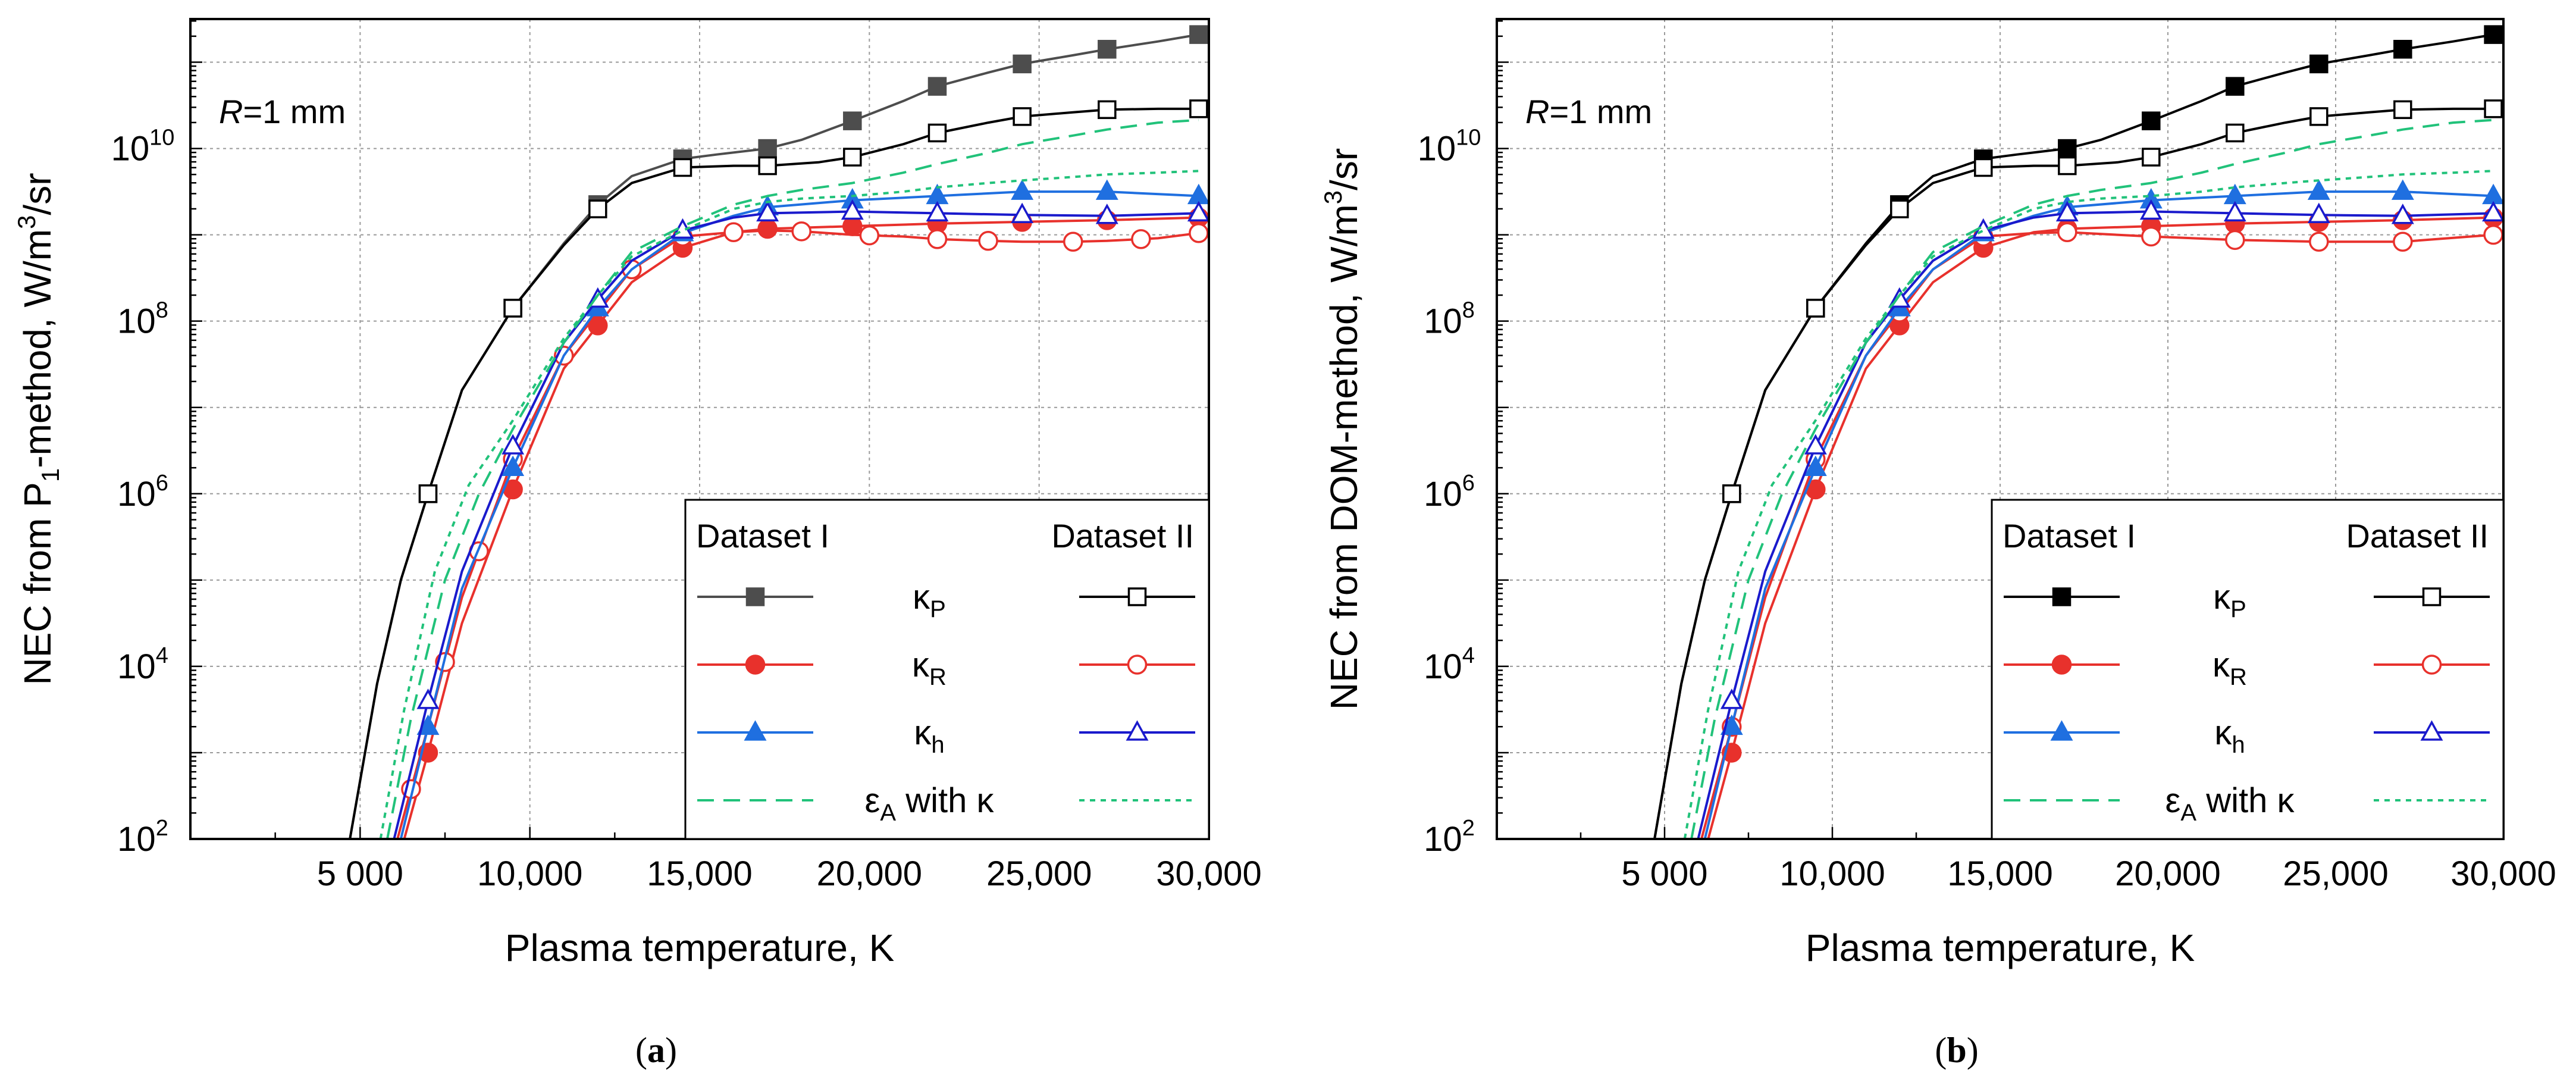  Describe the element at coordinates (1137, 596) in the screenshot. I see `legend-marker-kP_II` at that location.